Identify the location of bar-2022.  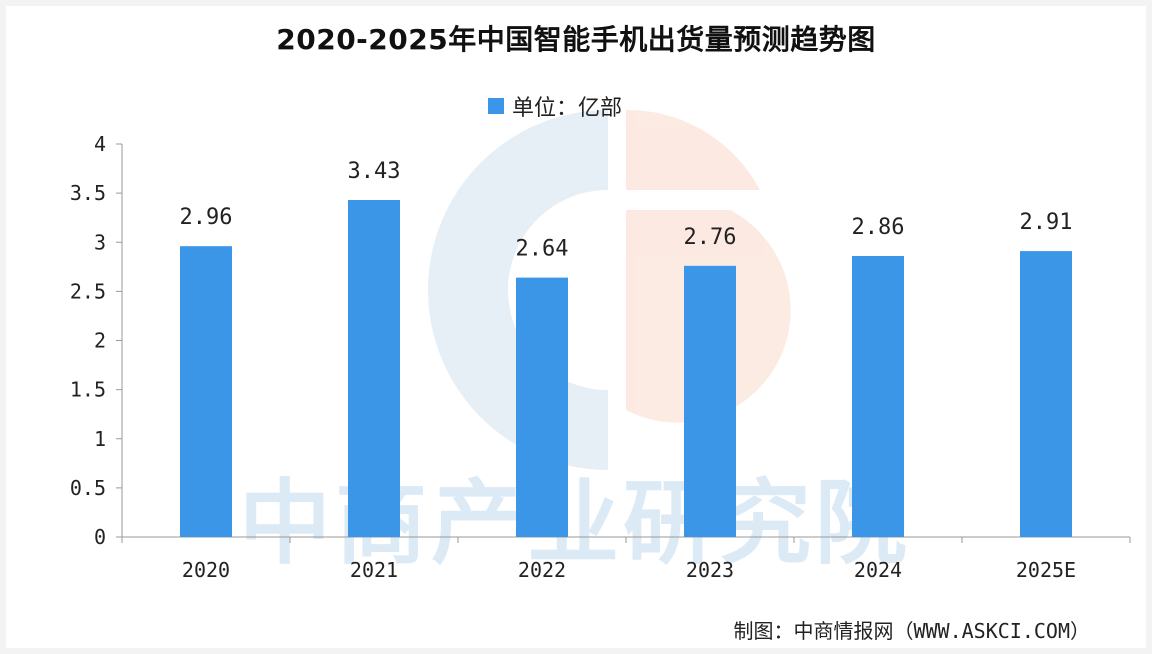
(542, 407).